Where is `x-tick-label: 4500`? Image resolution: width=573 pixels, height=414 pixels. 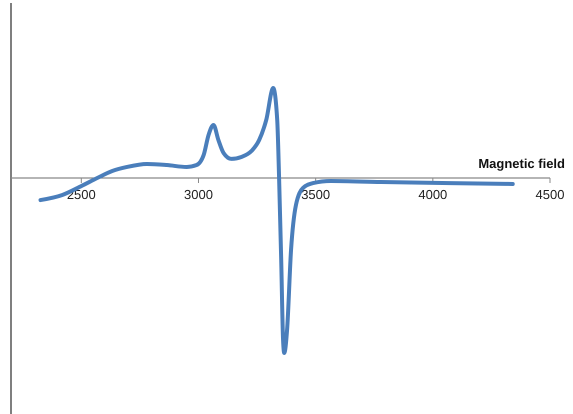 x-tick-label: 4500 is located at coordinates (550, 194).